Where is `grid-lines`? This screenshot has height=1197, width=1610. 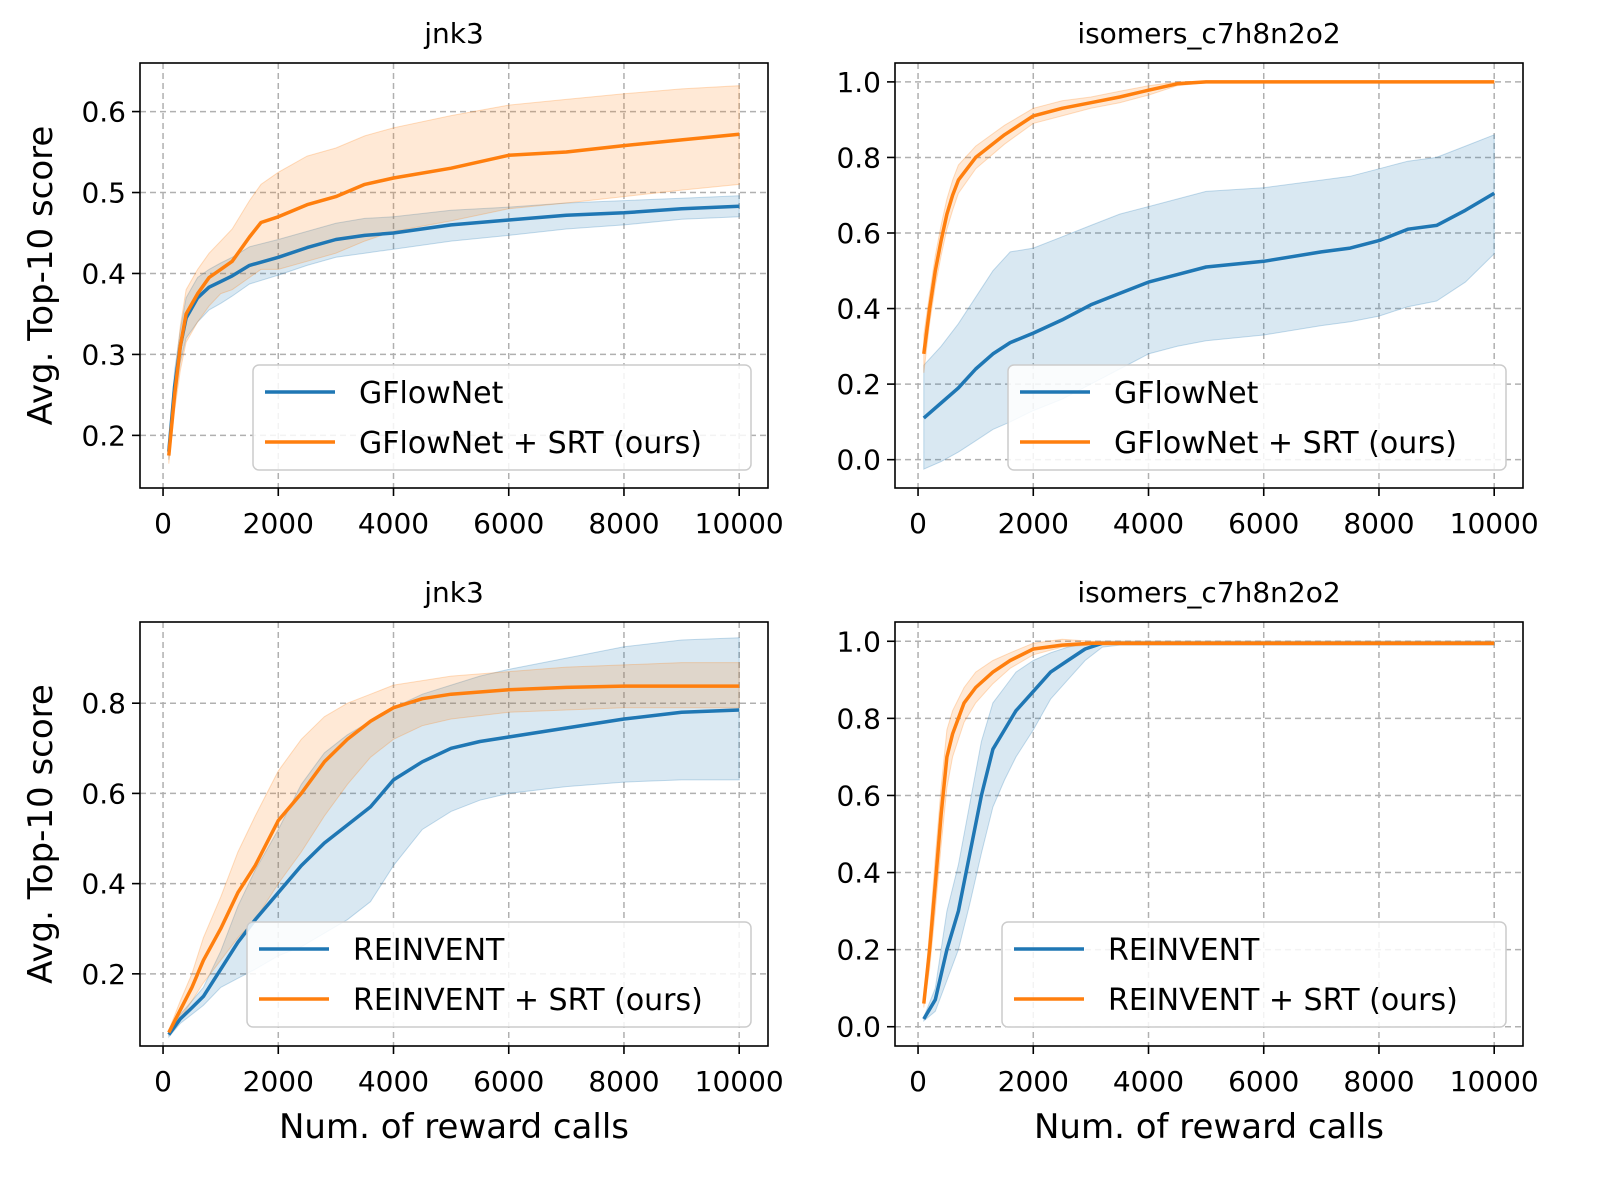 grid-lines is located at coordinates (454, 275).